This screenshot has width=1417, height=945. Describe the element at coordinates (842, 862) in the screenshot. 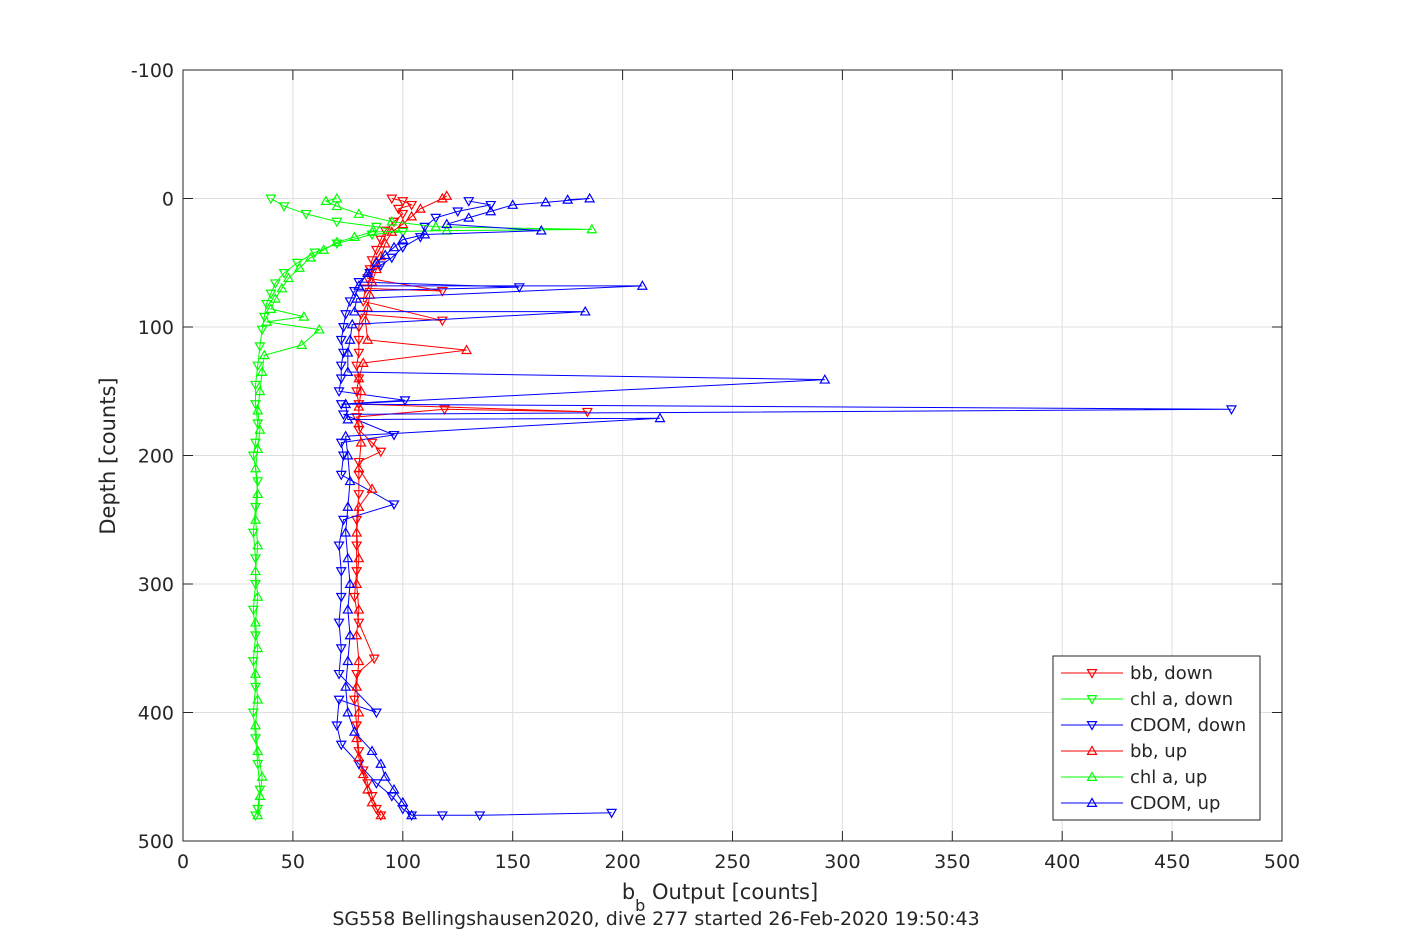

I see `x-tick-label: 300` at that location.